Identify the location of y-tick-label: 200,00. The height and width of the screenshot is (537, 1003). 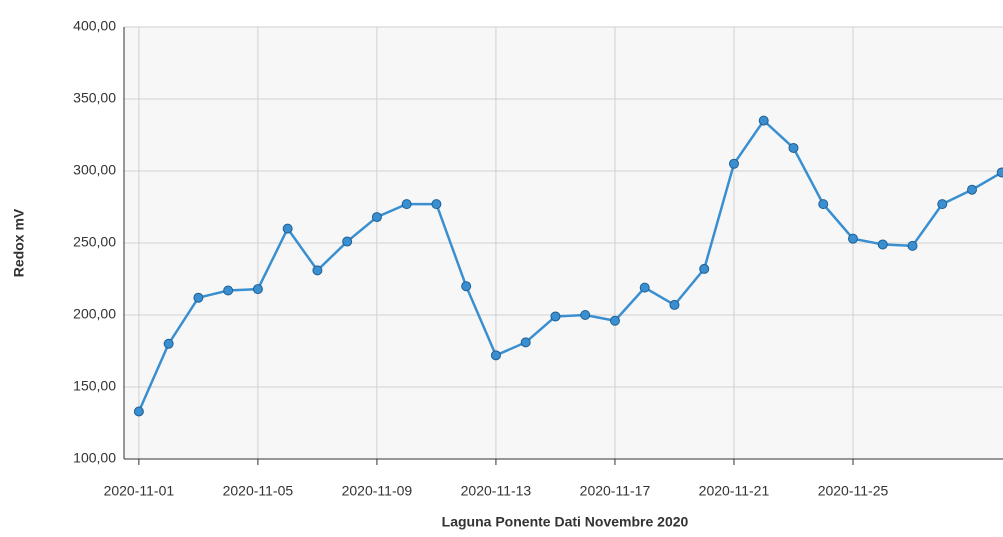
(94, 314).